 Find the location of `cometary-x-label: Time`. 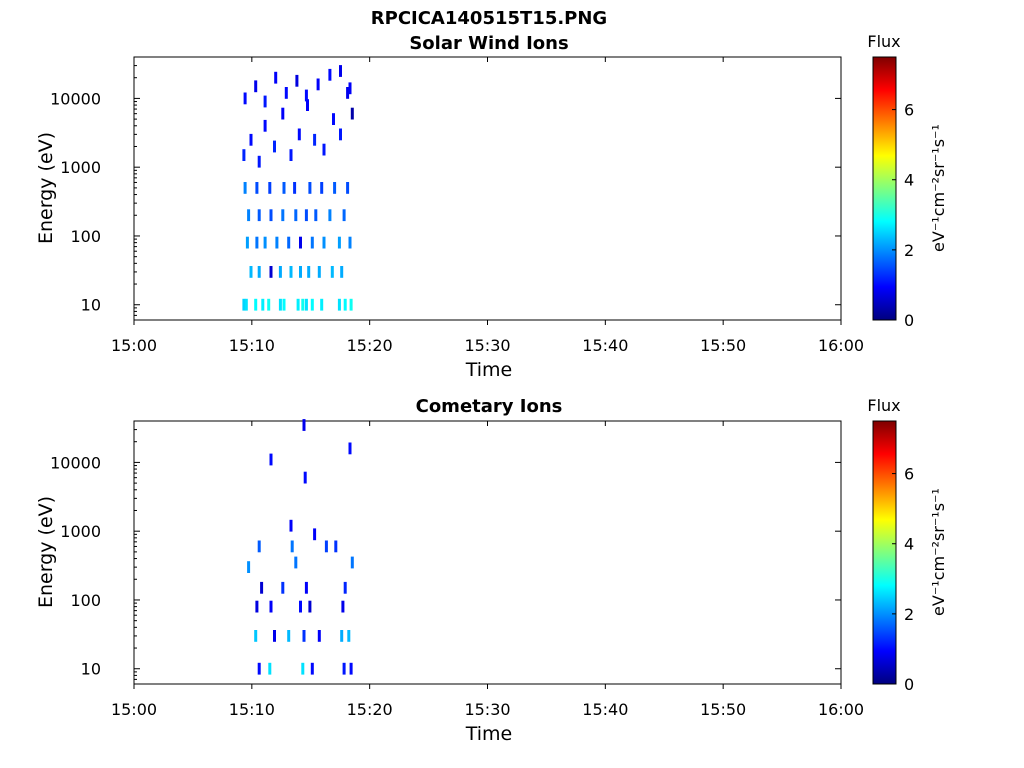

cometary-x-label: Time is located at coordinates (489, 734).